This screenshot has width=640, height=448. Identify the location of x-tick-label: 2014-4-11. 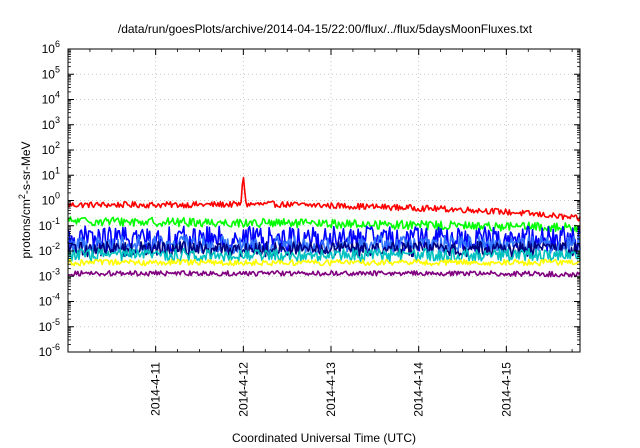
(156, 389).